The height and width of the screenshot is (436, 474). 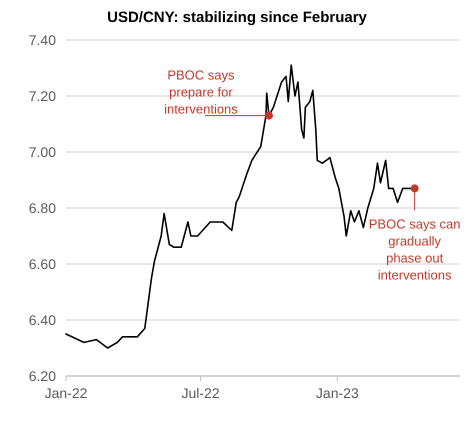 What do you see at coordinates (42, 320) in the screenshot?
I see `y-tick-label: 6.40` at bounding box center [42, 320].